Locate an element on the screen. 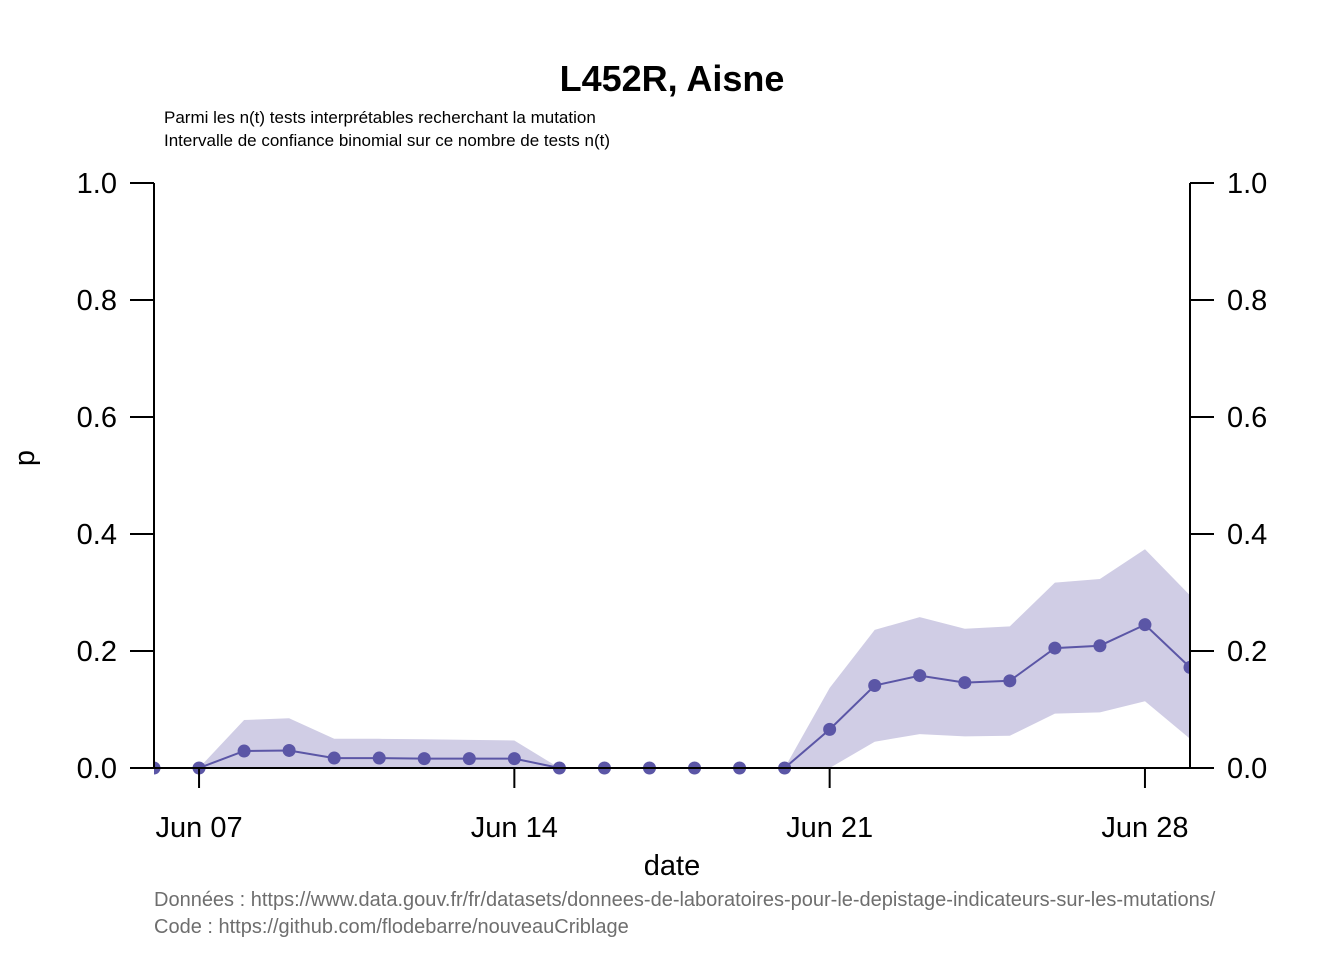  y-tick-label-left: 1.0 is located at coordinates (97, 184).